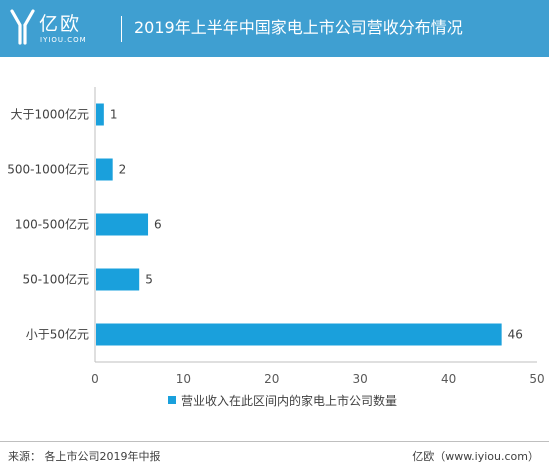 The width and height of the screenshot is (549, 473). Describe the element at coordinates (49, 114) in the screenshot. I see `category-label: 大于1000亿元` at that location.